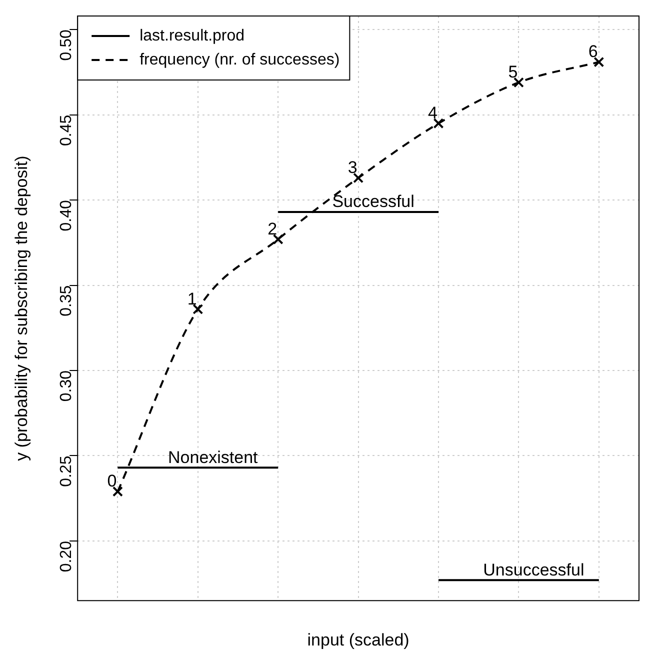 Image resolution: width=651 pixels, height=663 pixels. Describe the element at coordinates (533, 570) in the screenshot. I see `annotation: Unsuccessful` at that location.